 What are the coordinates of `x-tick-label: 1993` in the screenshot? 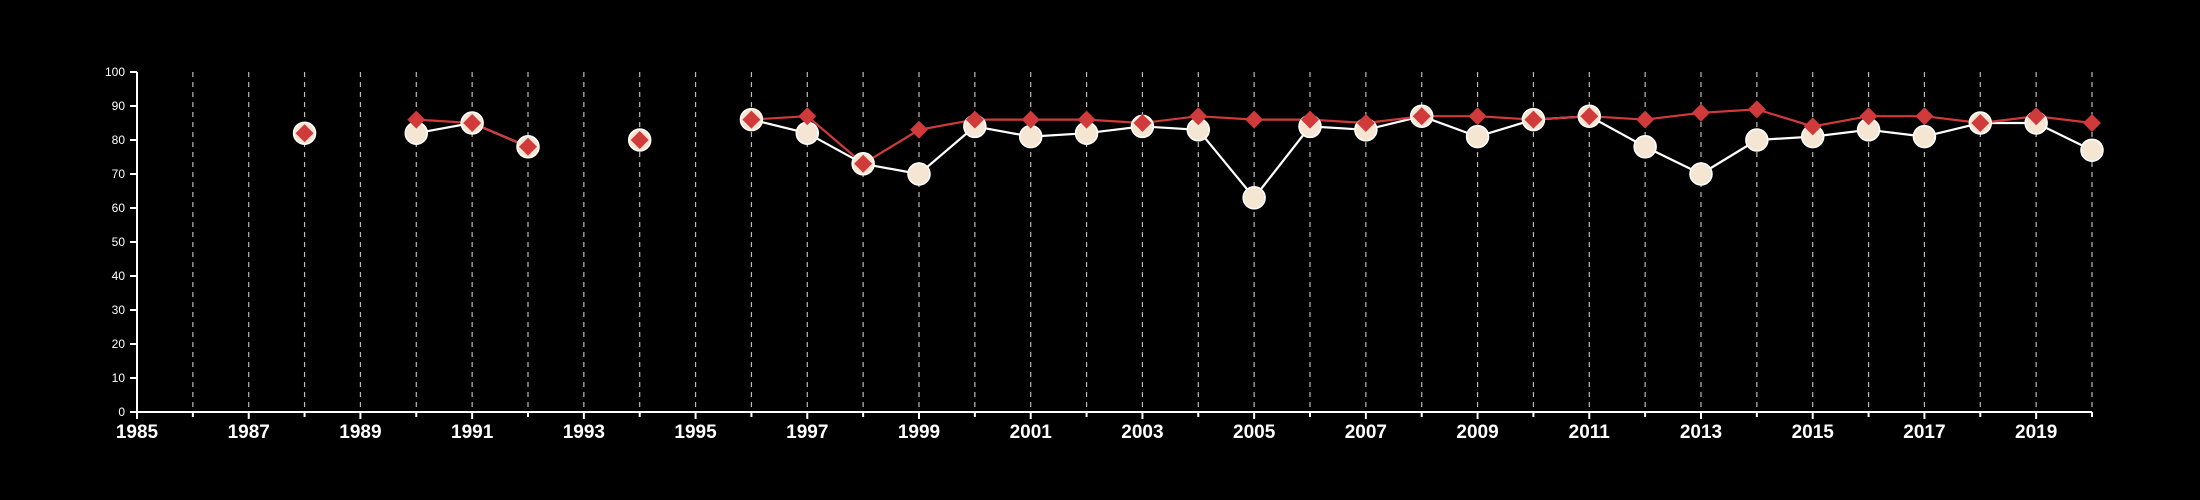 It's located at (584, 432).